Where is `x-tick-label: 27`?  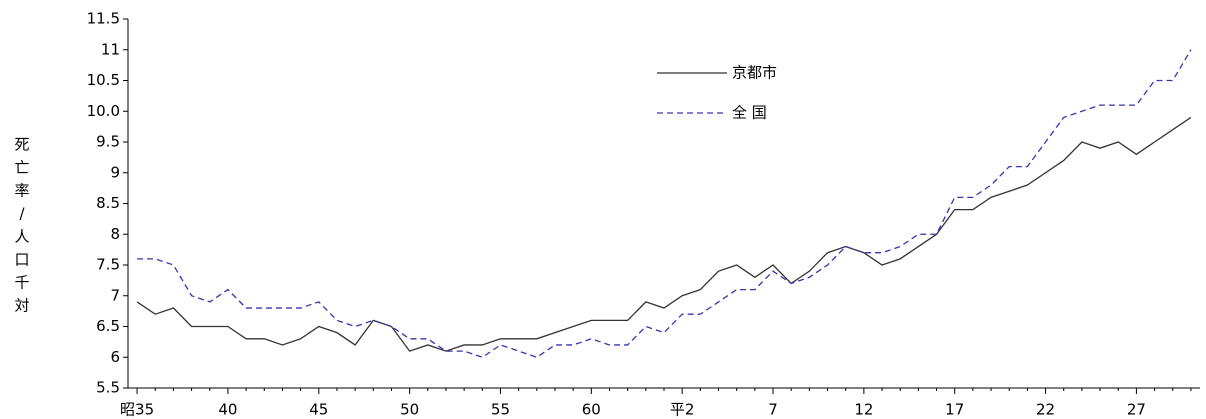 x-tick-label: 27 is located at coordinates (1136, 410).